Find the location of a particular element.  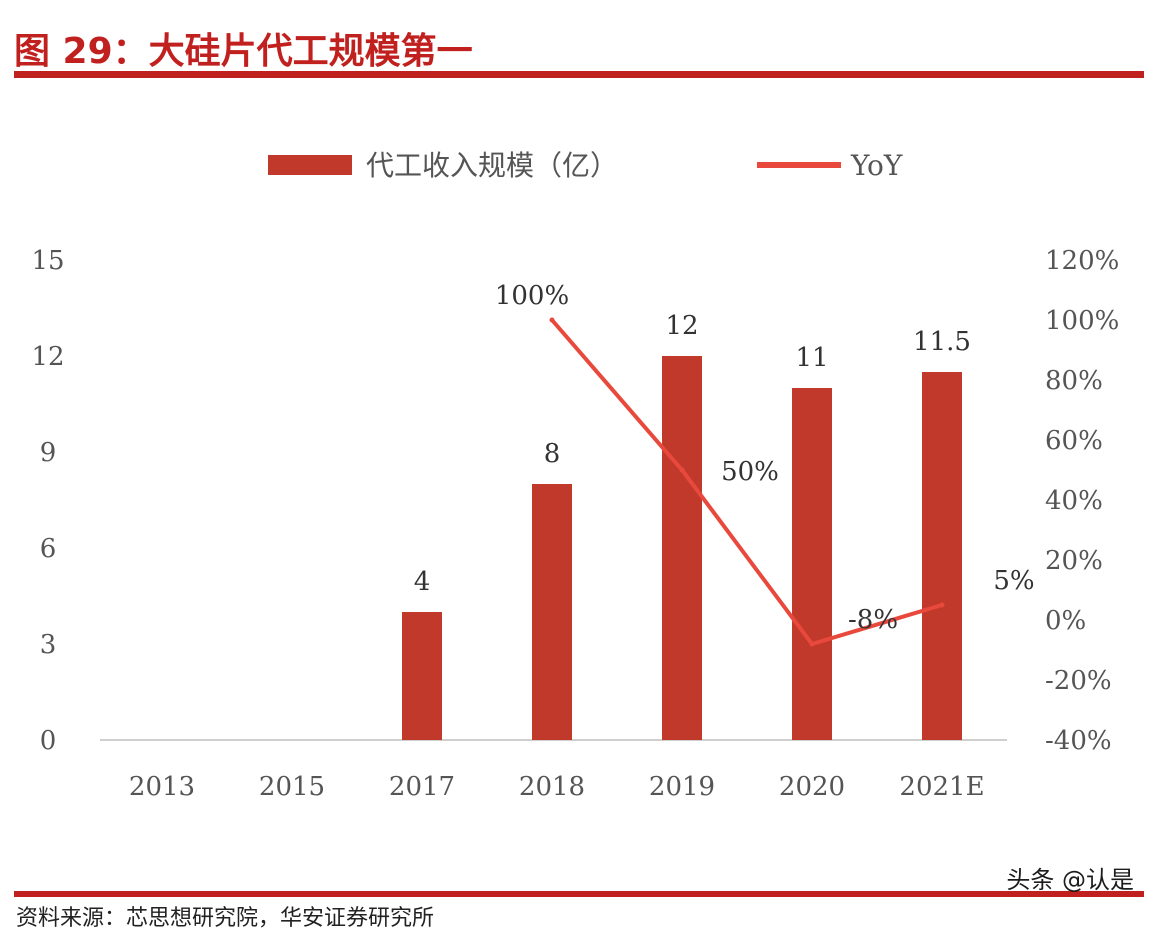

y-left-tick-4: 12 is located at coordinates (47, 357).